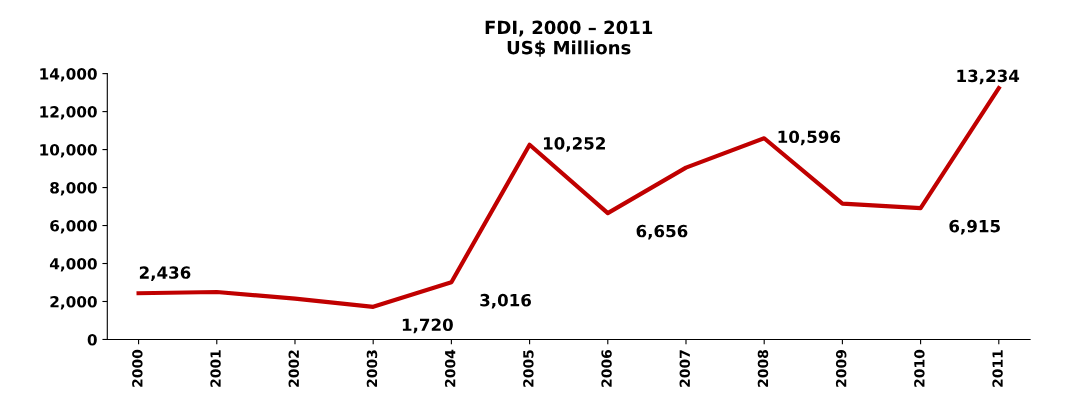 This screenshot has height=409, width=1073. What do you see at coordinates (685, 368) in the screenshot?
I see `x-tick-label: 2007` at bounding box center [685, 368].